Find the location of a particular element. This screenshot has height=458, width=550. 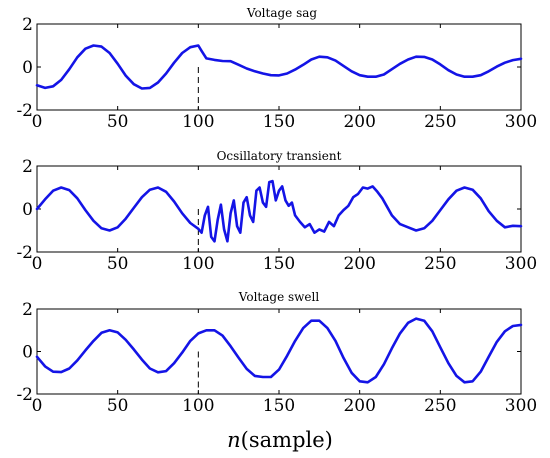

x-axis-label: n(sample) is located at coordinates (280, 440).